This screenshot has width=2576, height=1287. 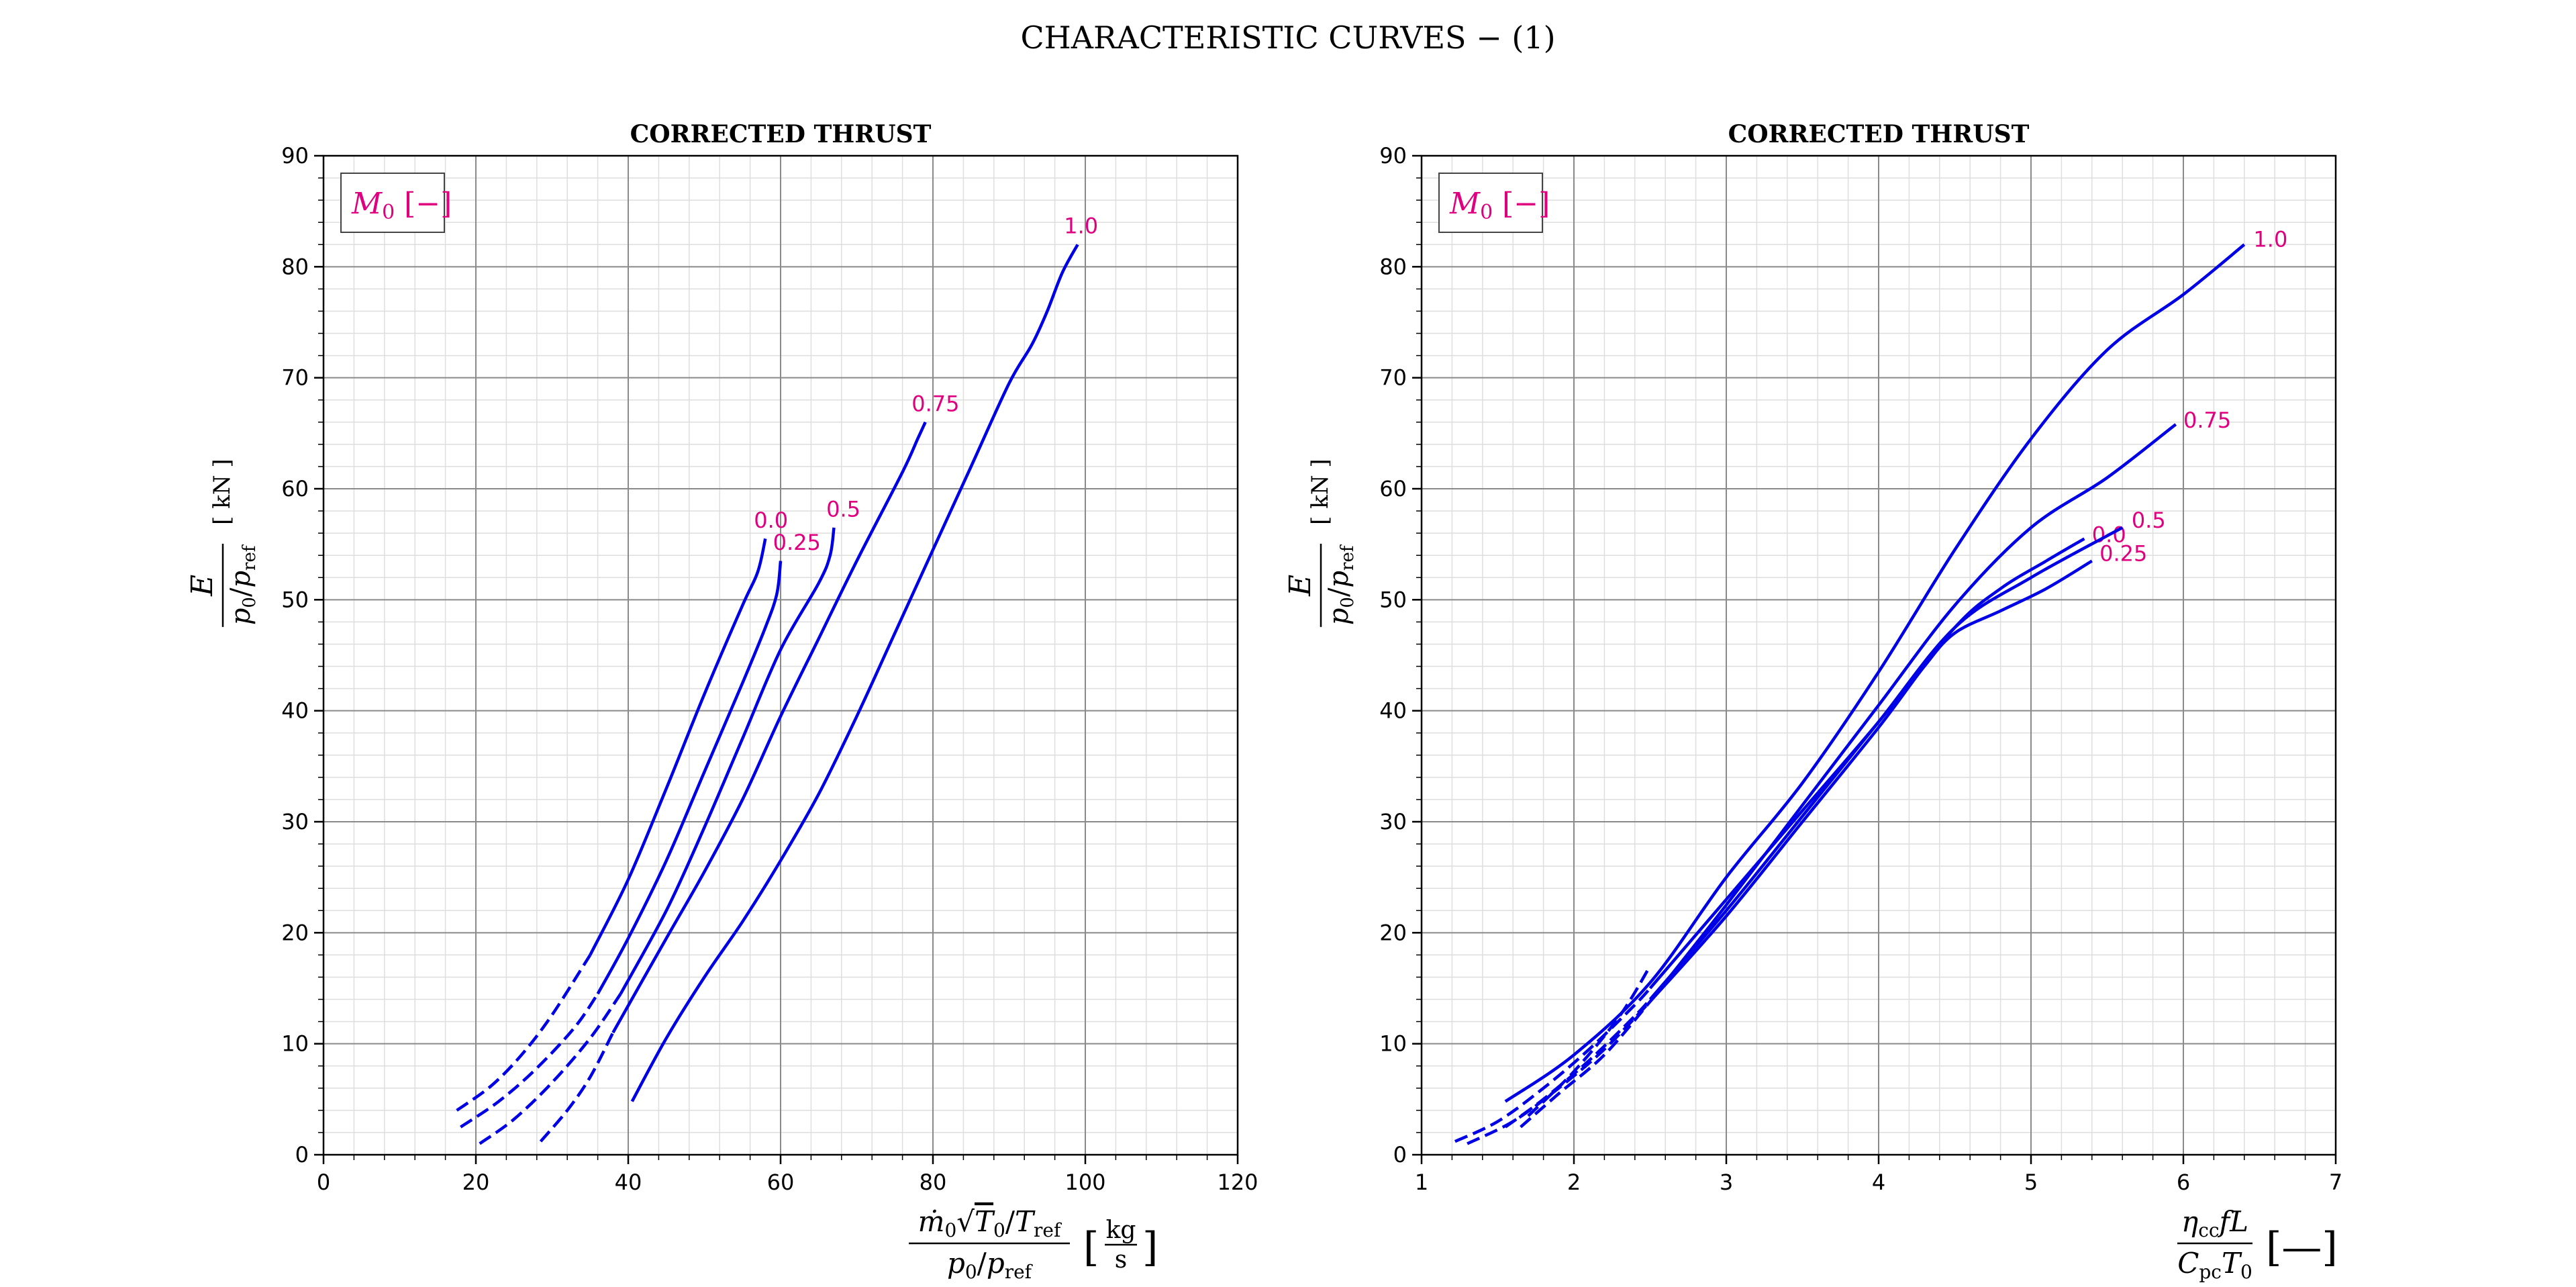 I want to click on tick-label-y-right: 30, so click(x=1393, y=822).